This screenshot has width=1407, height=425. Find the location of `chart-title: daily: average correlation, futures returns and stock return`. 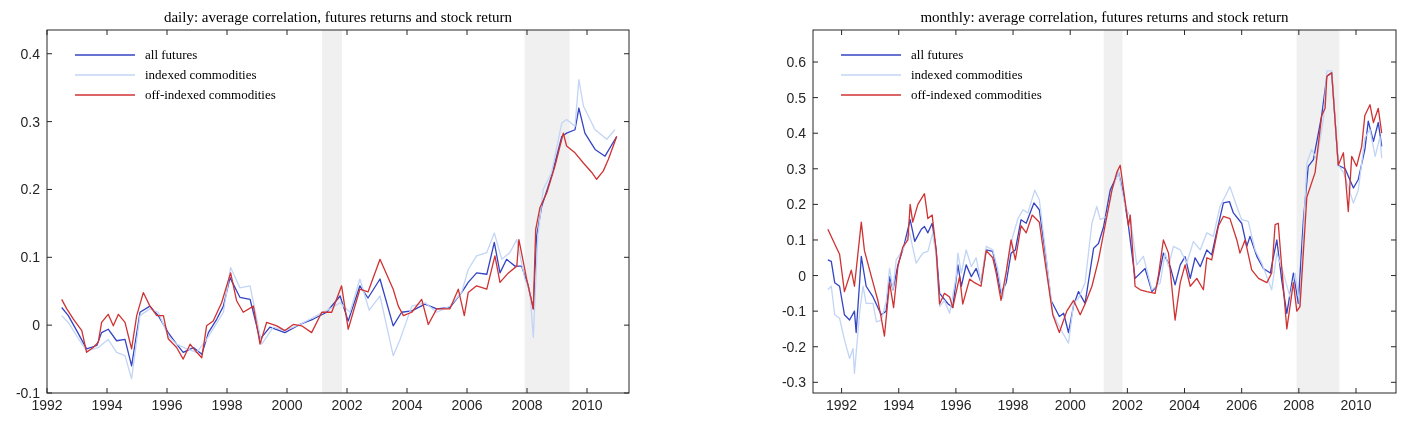

chart-title: daily: average correlation, futures returns and stock return is located at coordinates (338, 17).